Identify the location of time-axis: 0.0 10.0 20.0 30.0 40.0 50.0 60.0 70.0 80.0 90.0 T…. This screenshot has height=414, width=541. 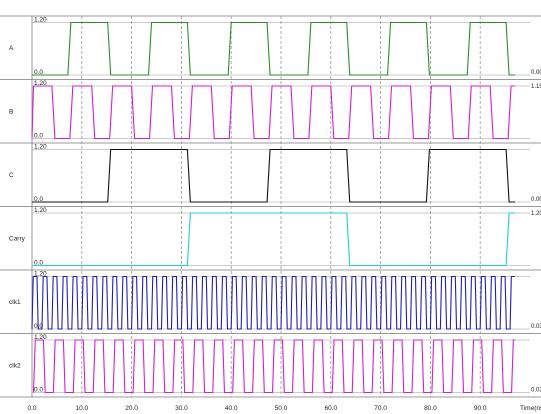
(284, 408).